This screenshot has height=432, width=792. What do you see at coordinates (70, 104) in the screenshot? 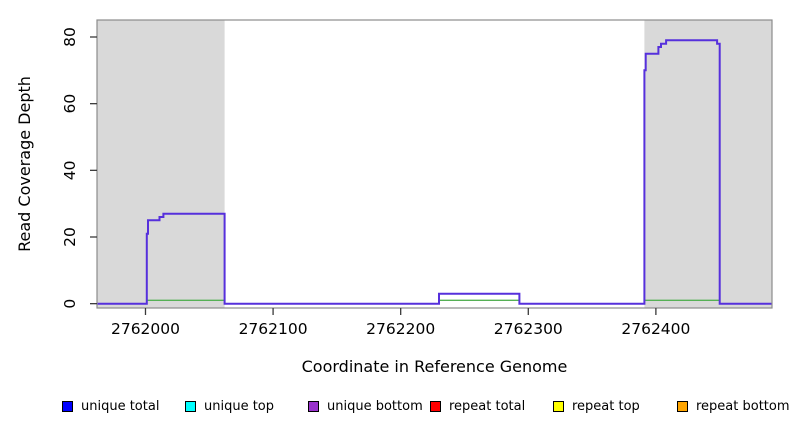
I see `y-tick-label: 60` at bounding box center [70, 104].